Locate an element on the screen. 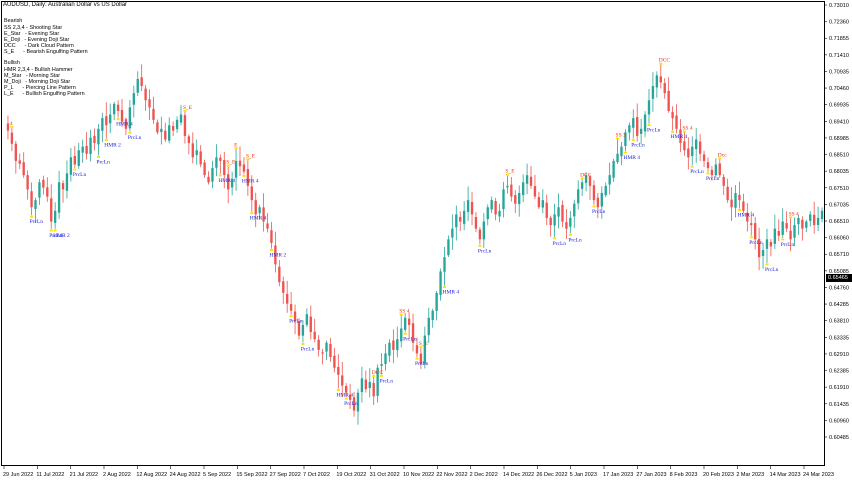 This screenshot has width=852, height=480. price-axis-label: 0.68510 is located at coordinates (839, 156).